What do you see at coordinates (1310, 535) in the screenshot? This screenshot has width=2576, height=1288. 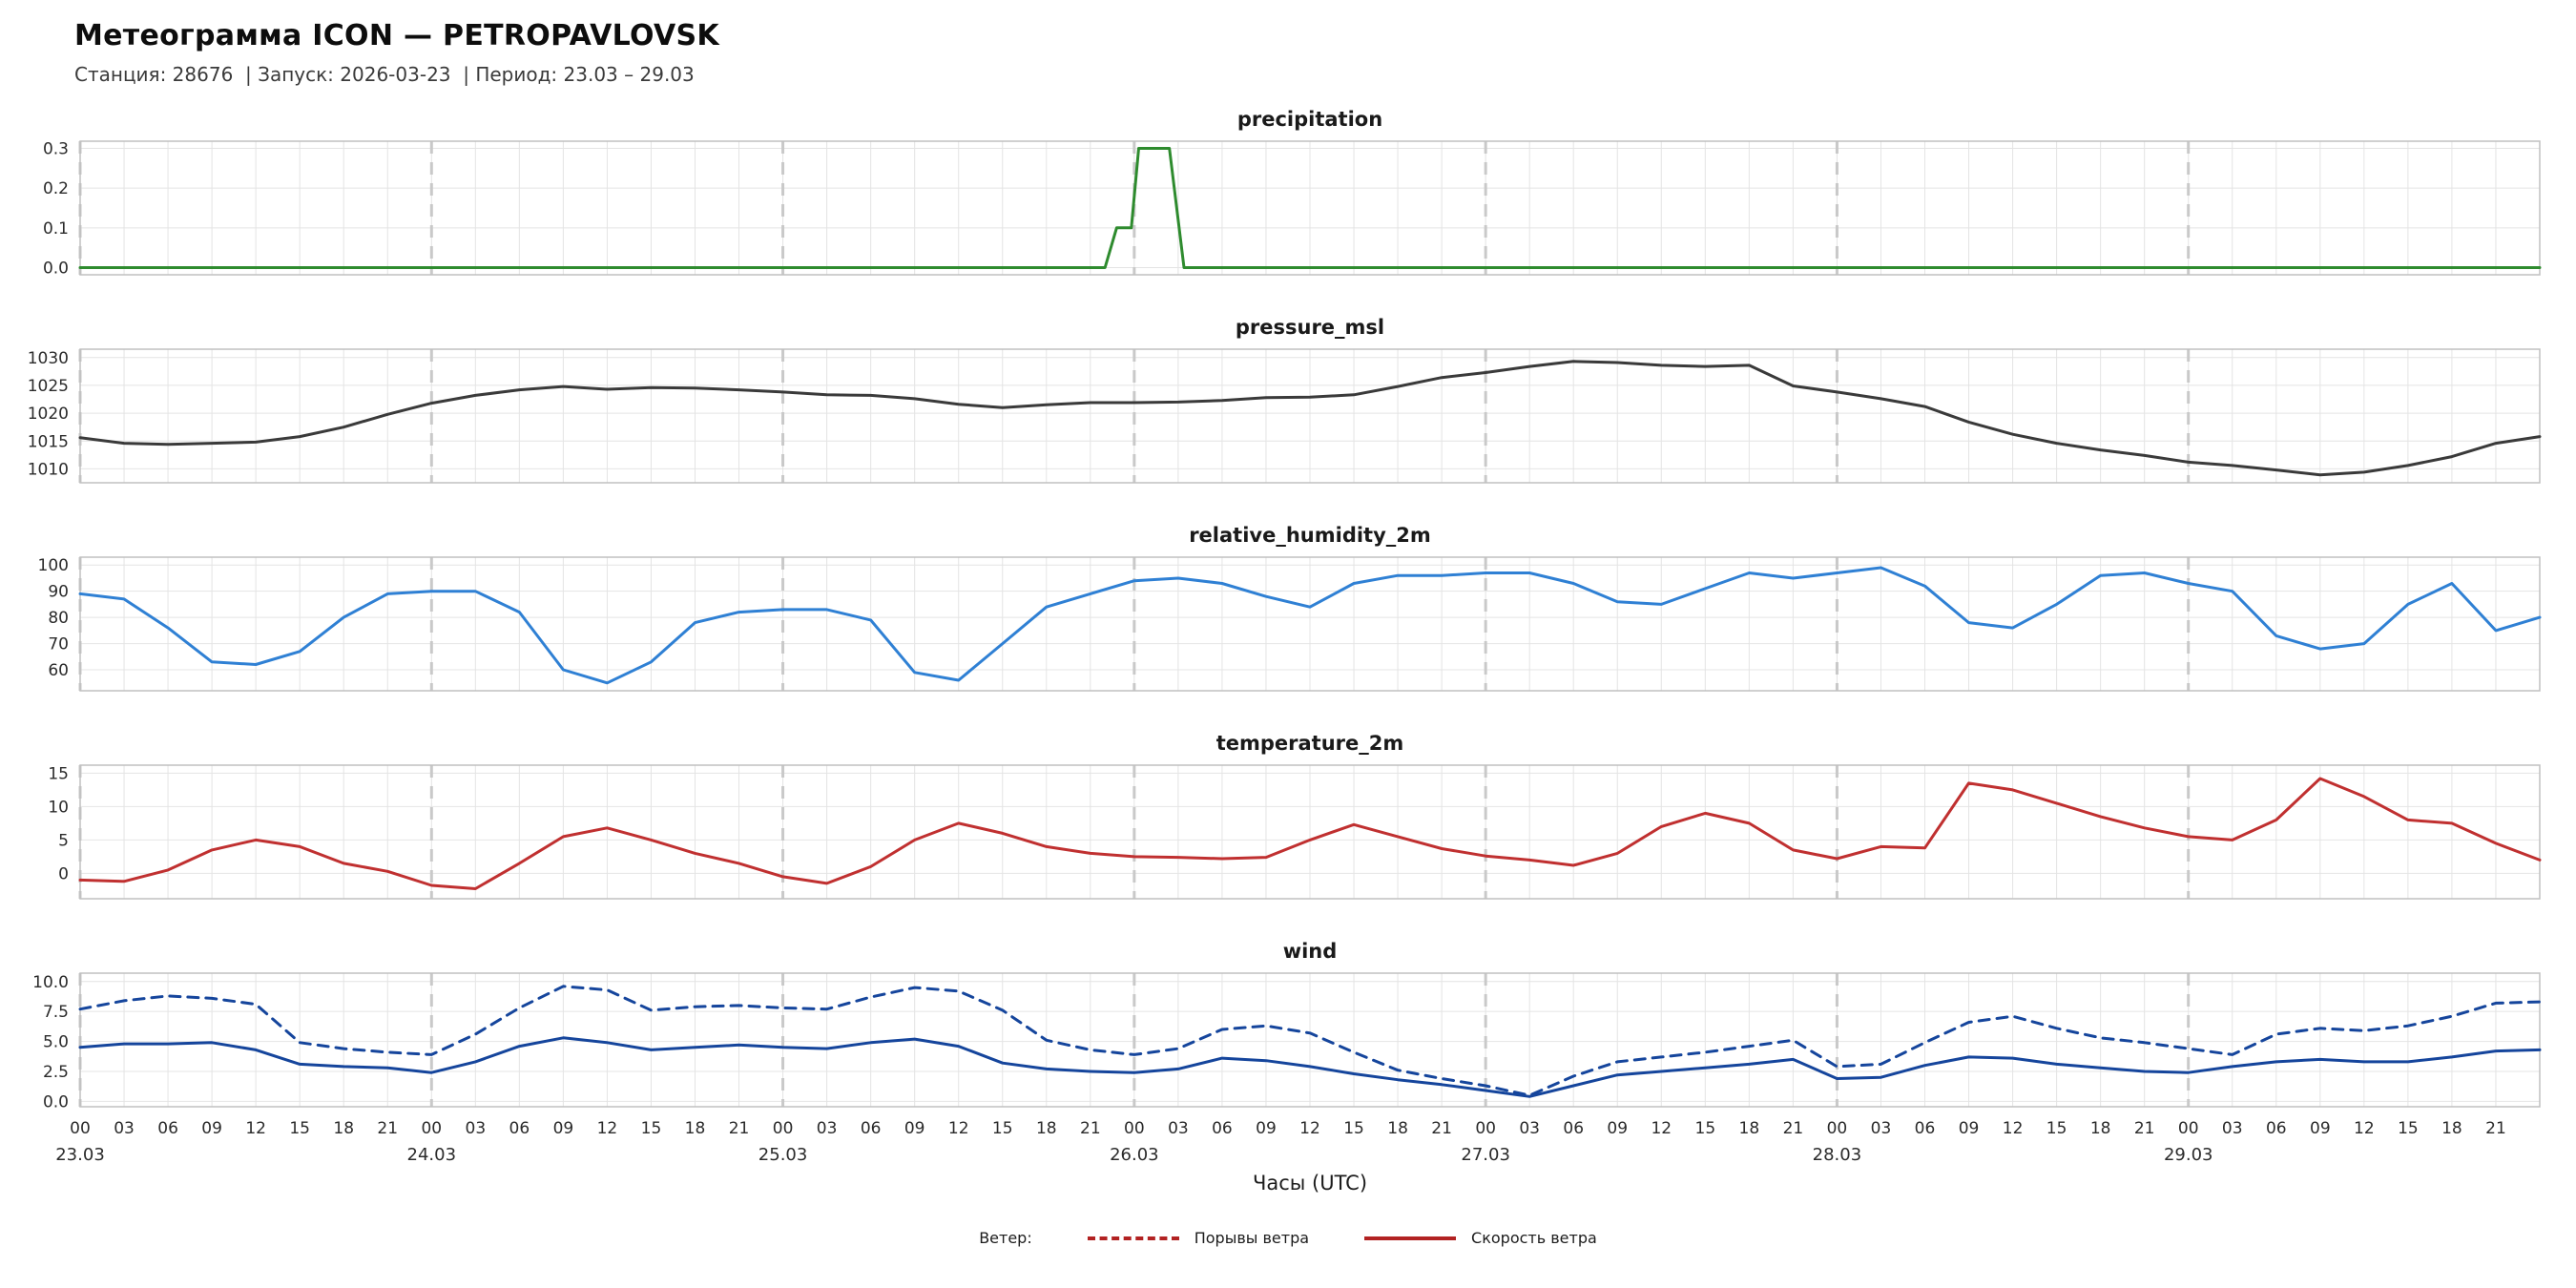 I see `panel-title-relative-humidity-2m: relative_humidity_2m` at bounding box center [1310, 535].